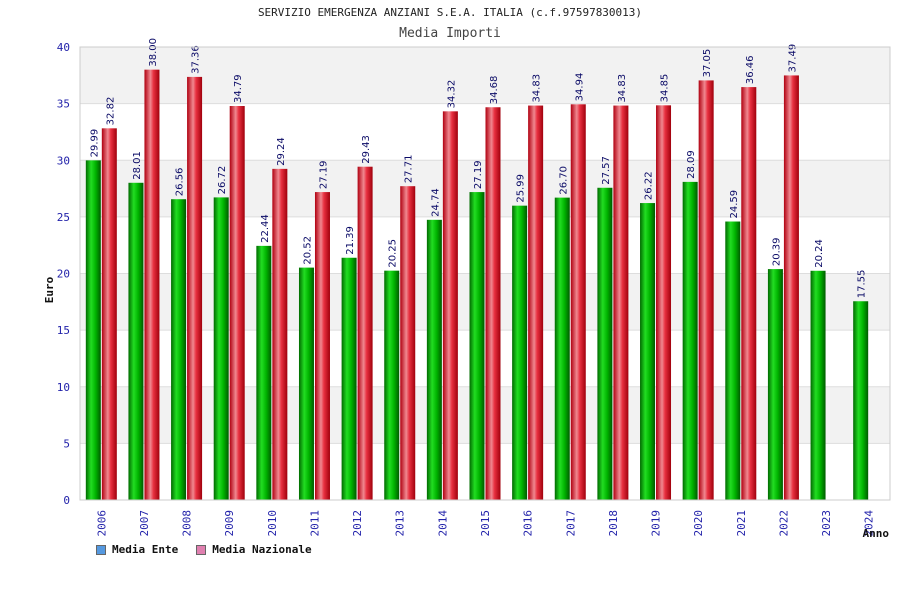 The image size is (900, 600). Describe the element at coordinates (350, 240) in the screenshot. I see `data-label-media-ente: 21.39` at that location.